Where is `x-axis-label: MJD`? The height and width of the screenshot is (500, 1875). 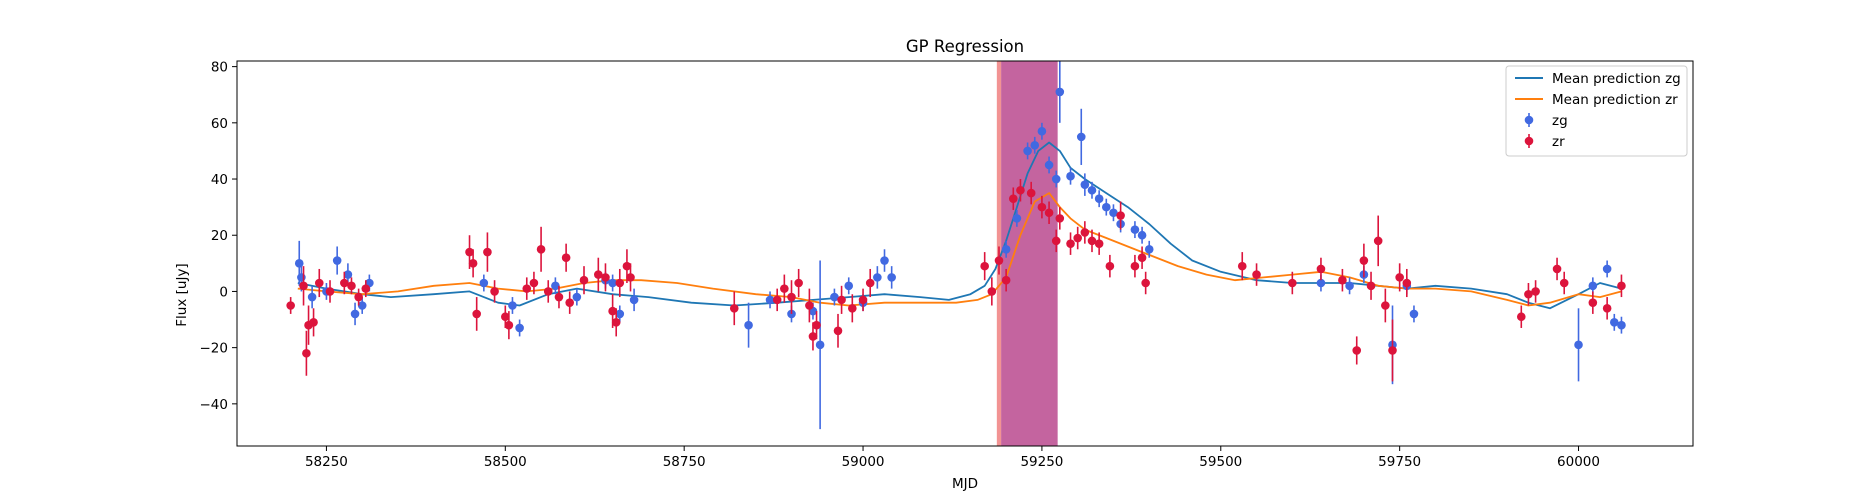
x-axis-label: MJD is located at coordinates (965, 484).